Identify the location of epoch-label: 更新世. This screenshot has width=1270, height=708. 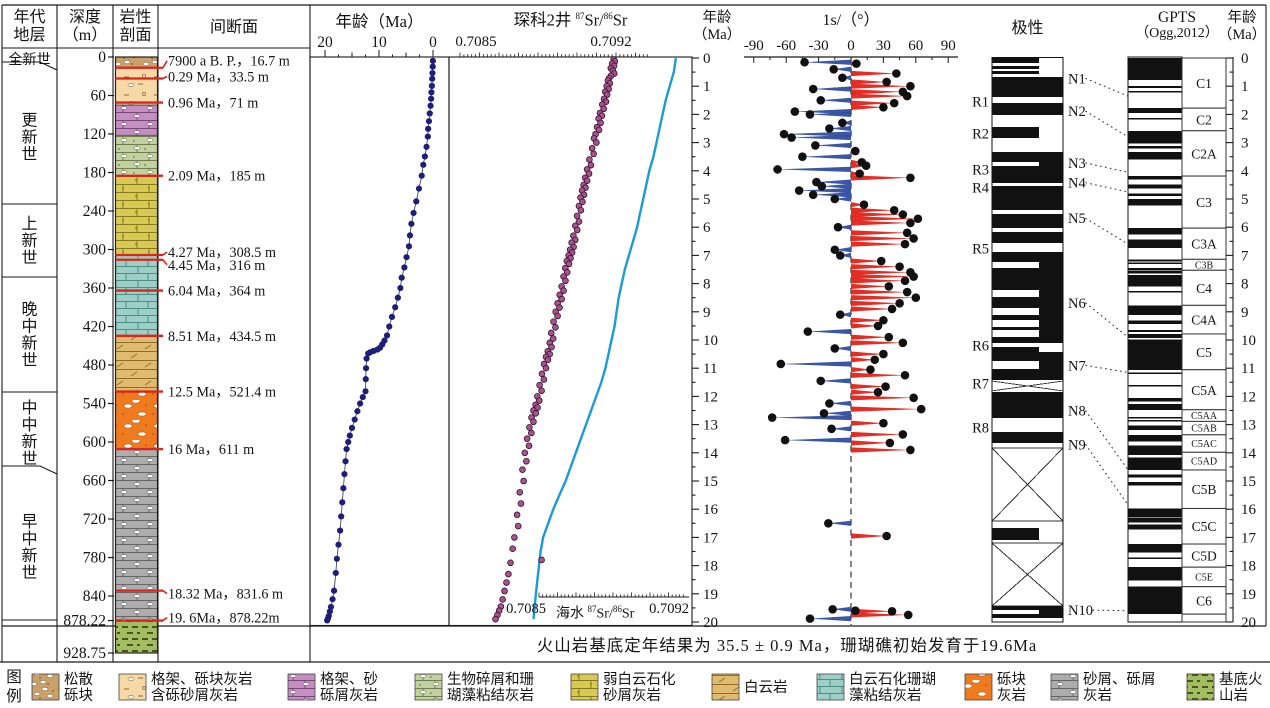
(29, 138).